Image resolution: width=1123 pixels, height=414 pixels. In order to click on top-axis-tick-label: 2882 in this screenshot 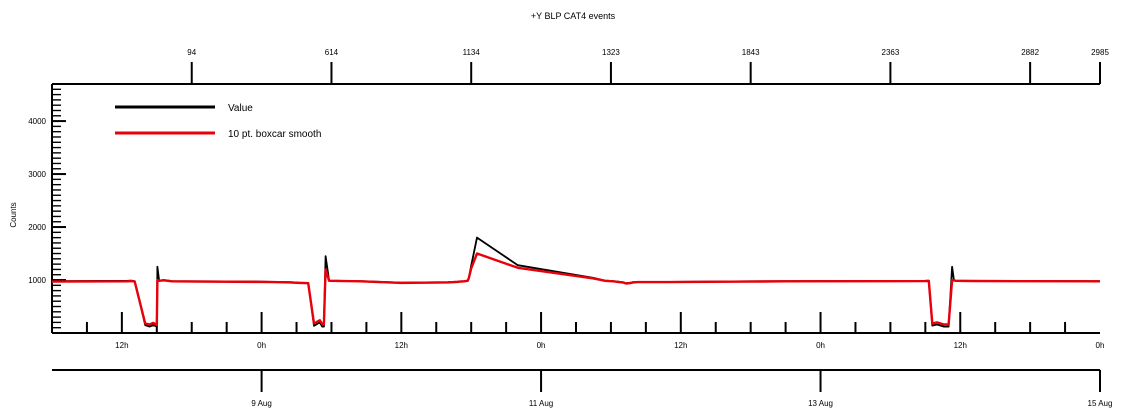, I will do `click(1030, 52)`.